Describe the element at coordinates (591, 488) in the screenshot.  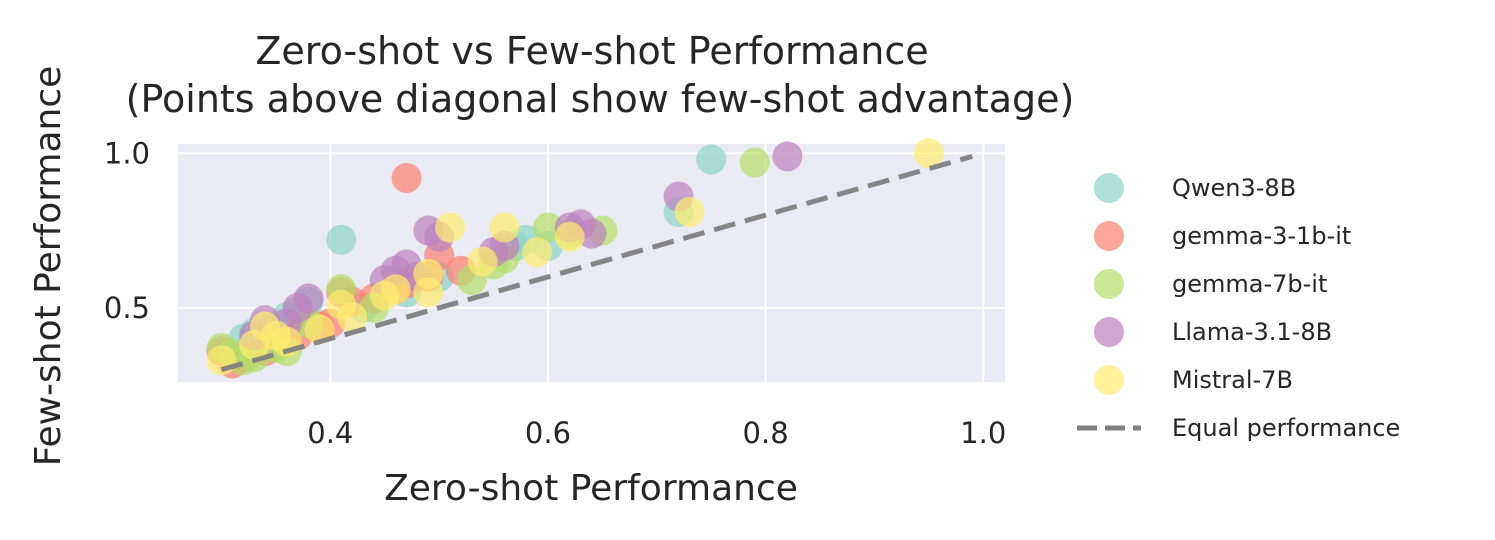
I see `x-axis-label: Zero-shot Performance` at that location.